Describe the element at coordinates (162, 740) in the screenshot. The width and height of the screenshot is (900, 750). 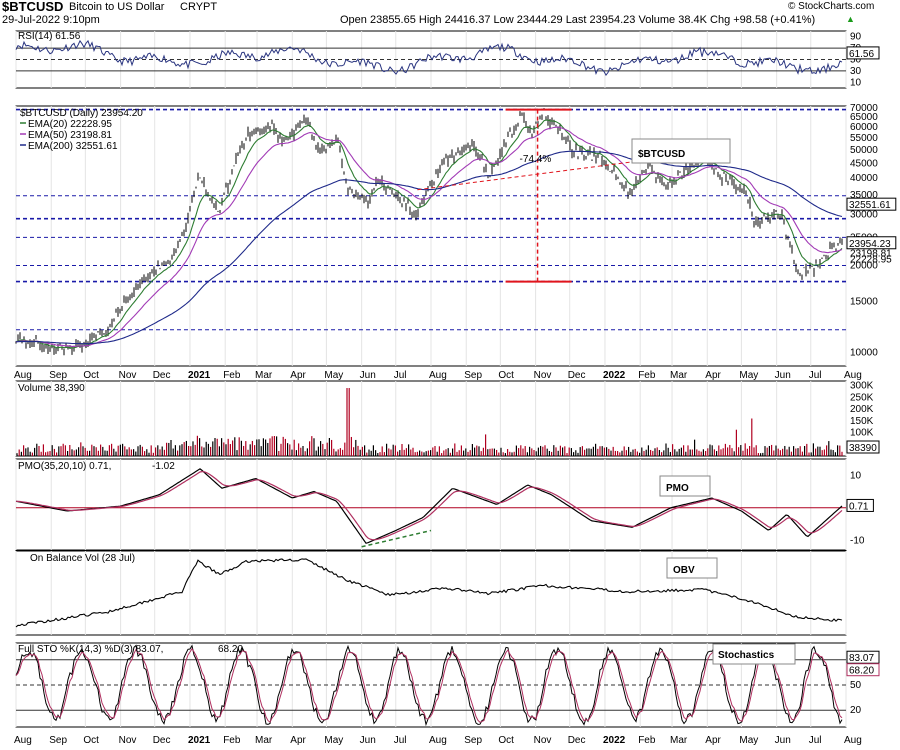
I see `bottom-month-label: Dec` at that location.